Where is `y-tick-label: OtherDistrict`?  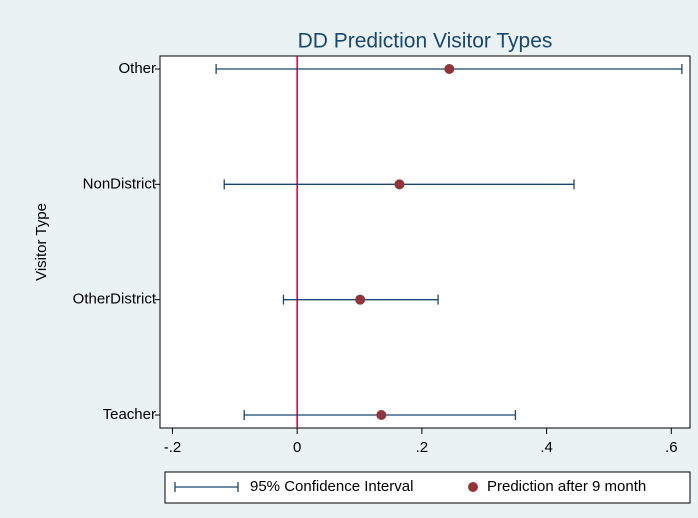
y-tick-label: OtherDistrict is located at coordinates (115, 299).